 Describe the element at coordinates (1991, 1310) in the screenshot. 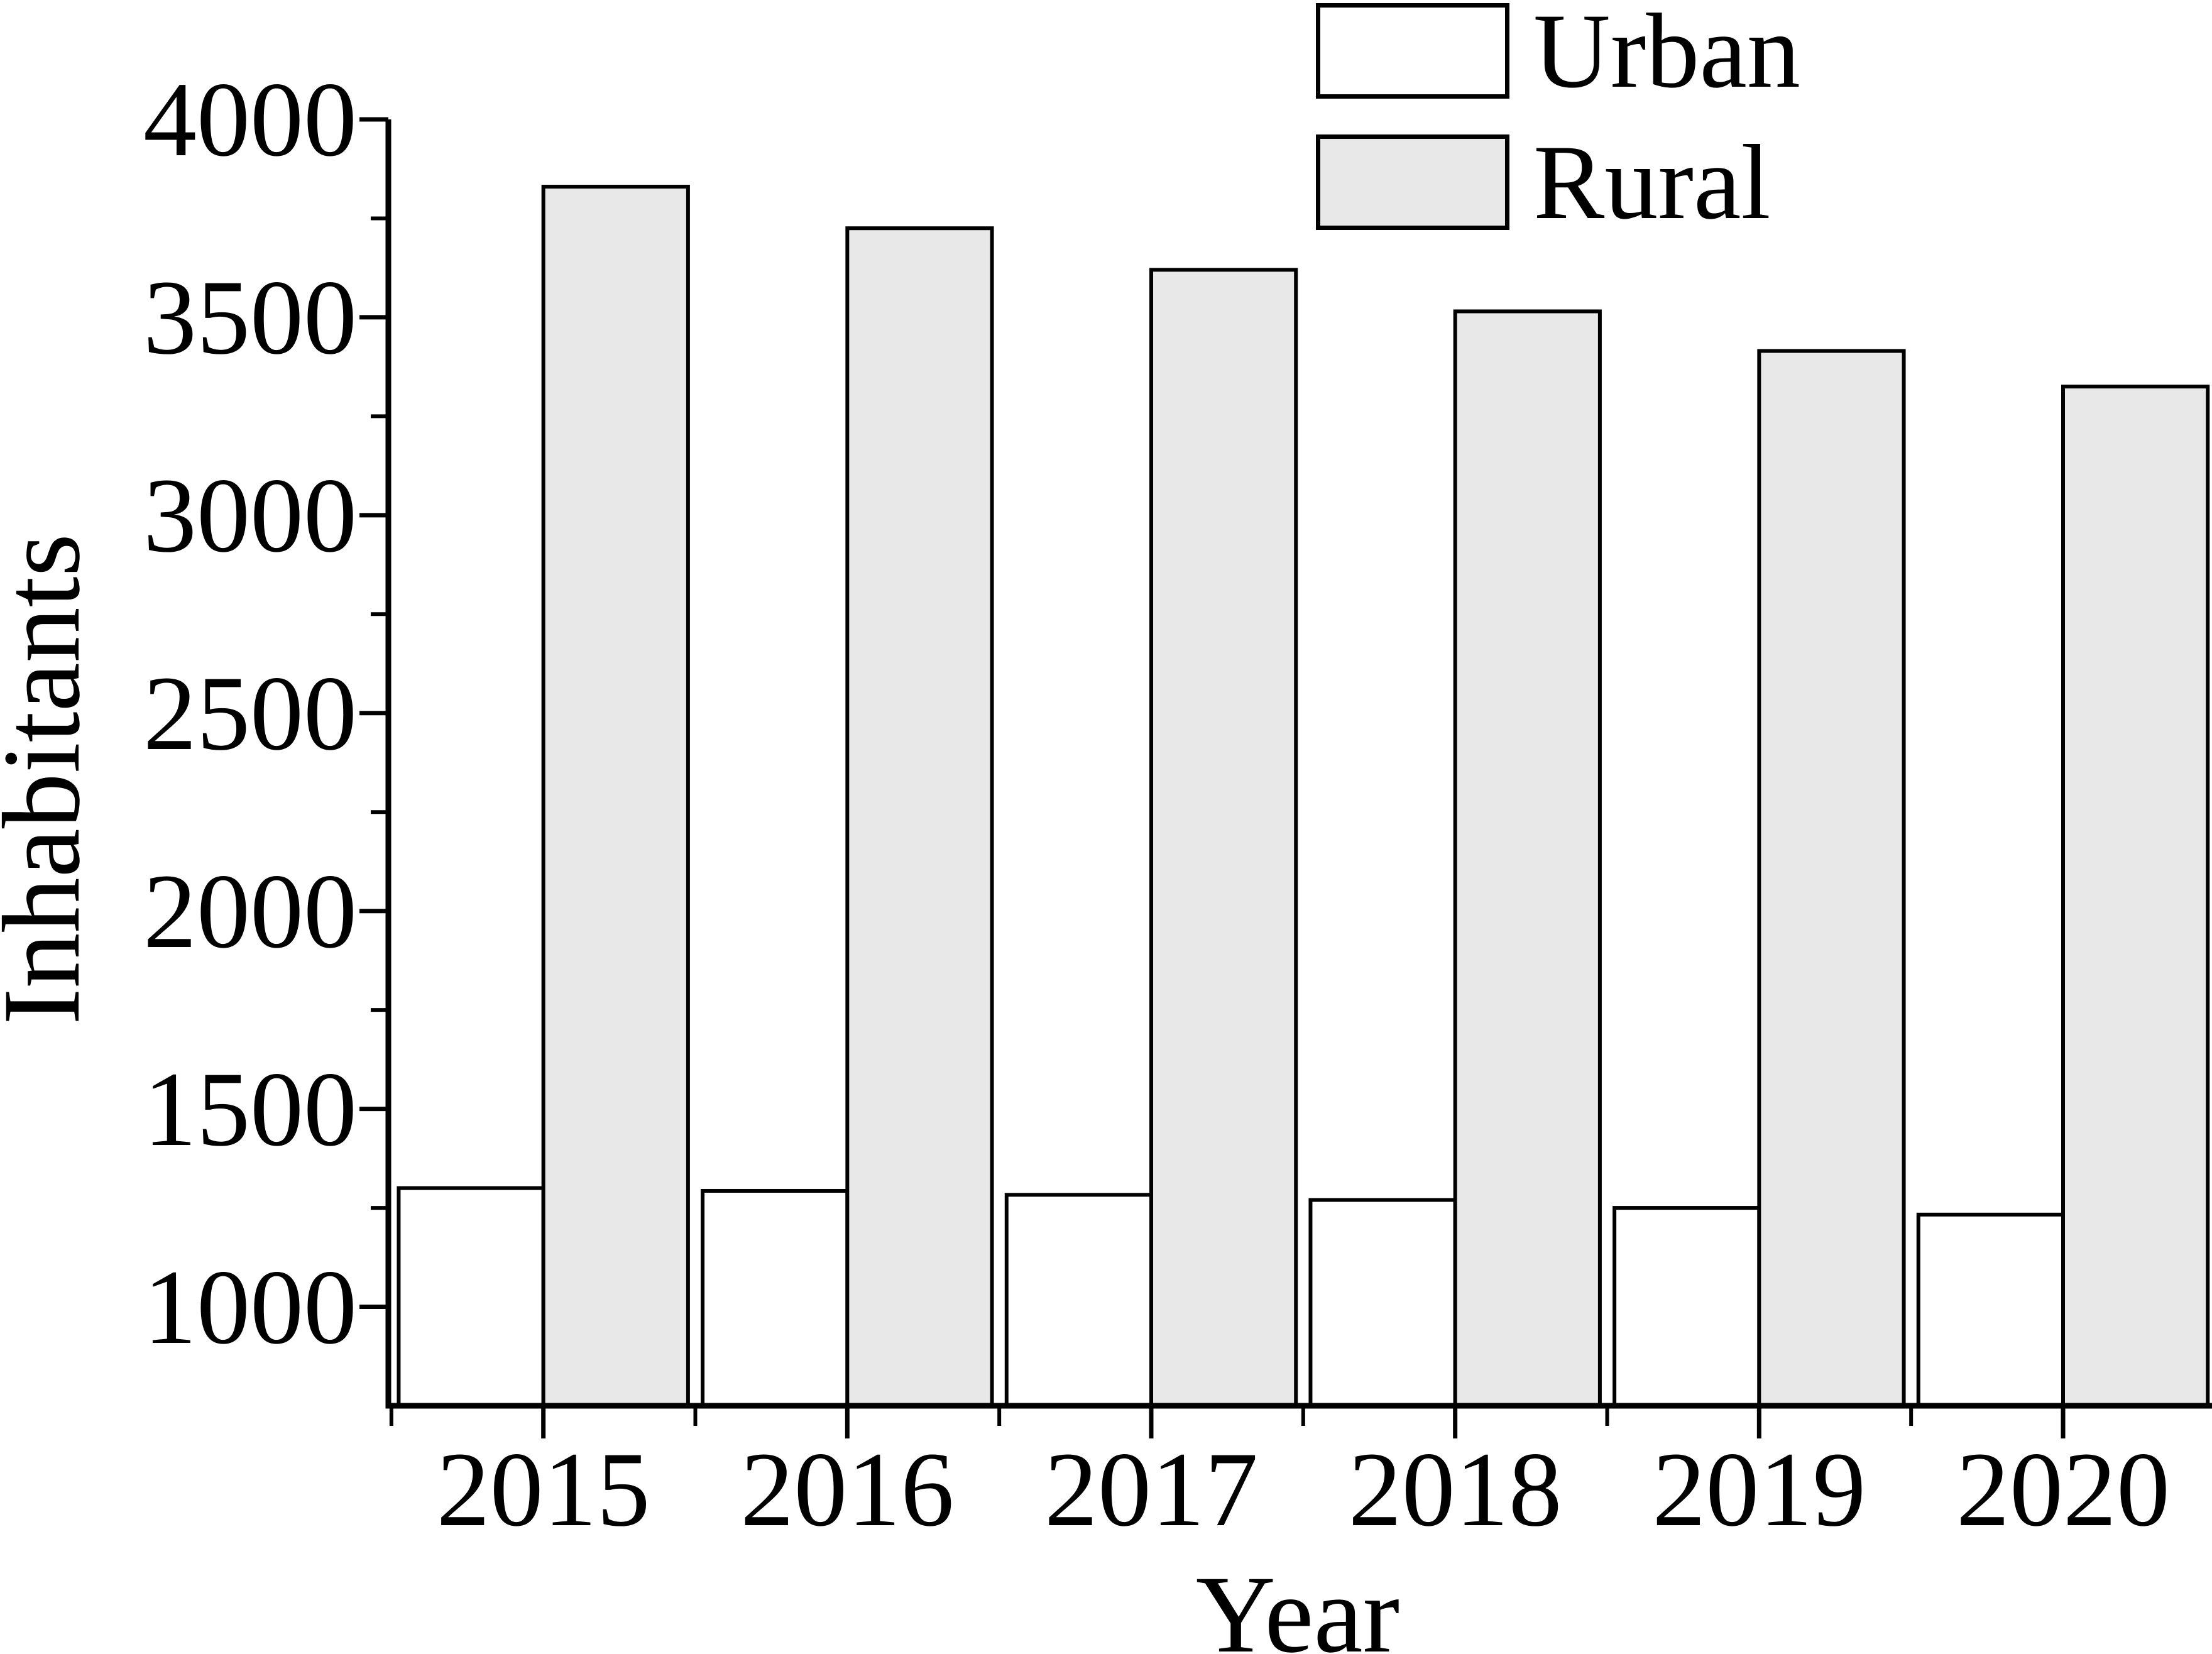

I see `bar-urban-2020` at that location.